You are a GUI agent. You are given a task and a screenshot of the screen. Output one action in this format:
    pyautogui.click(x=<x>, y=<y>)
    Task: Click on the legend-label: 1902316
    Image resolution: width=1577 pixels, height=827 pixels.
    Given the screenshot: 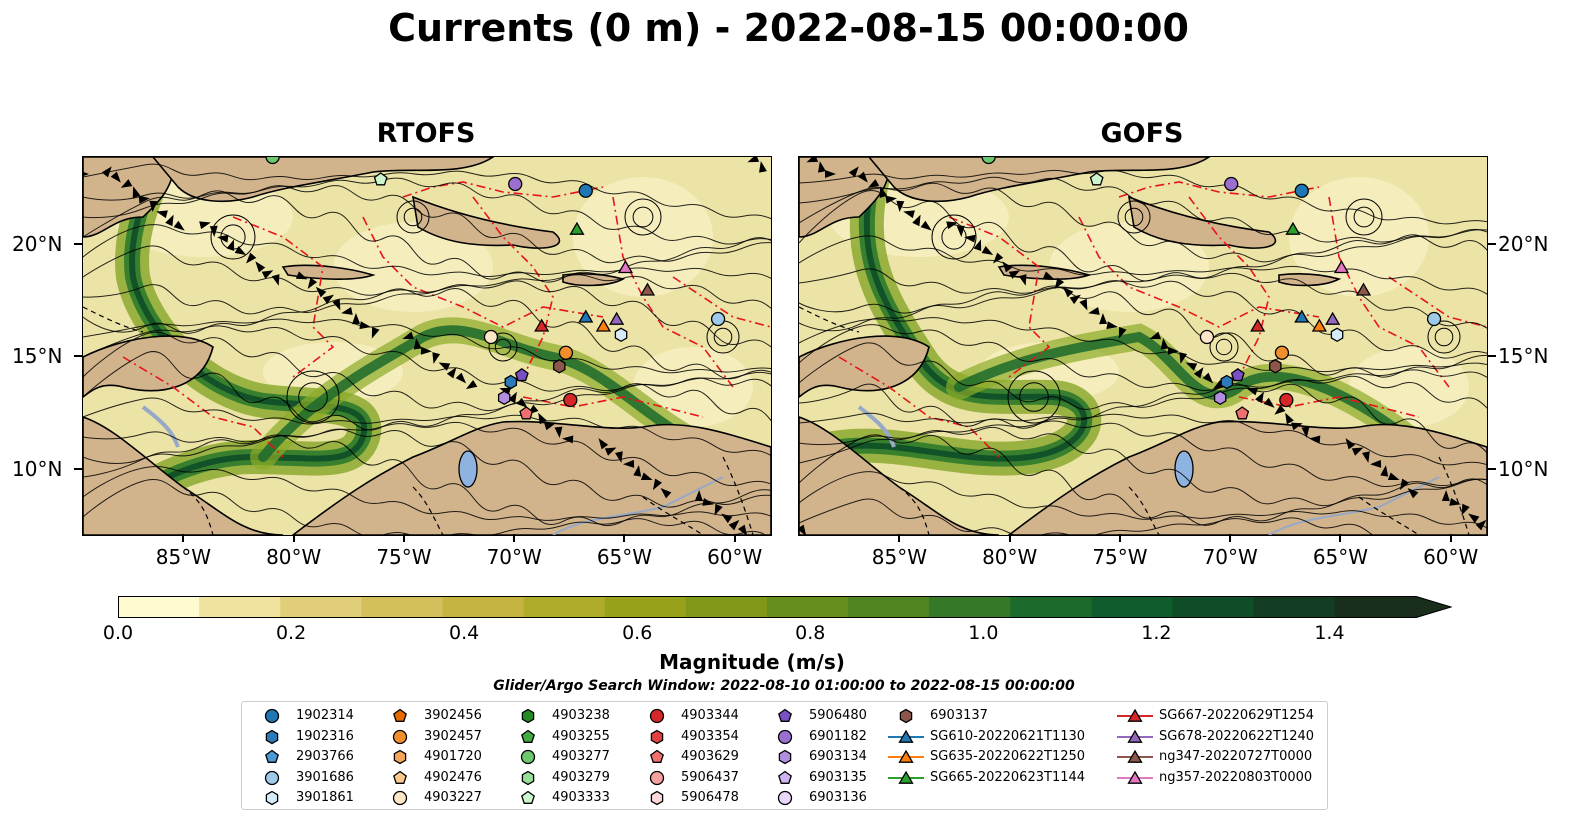 What is the action you would take?
    pyautogui.click(x=325, y=736)
    